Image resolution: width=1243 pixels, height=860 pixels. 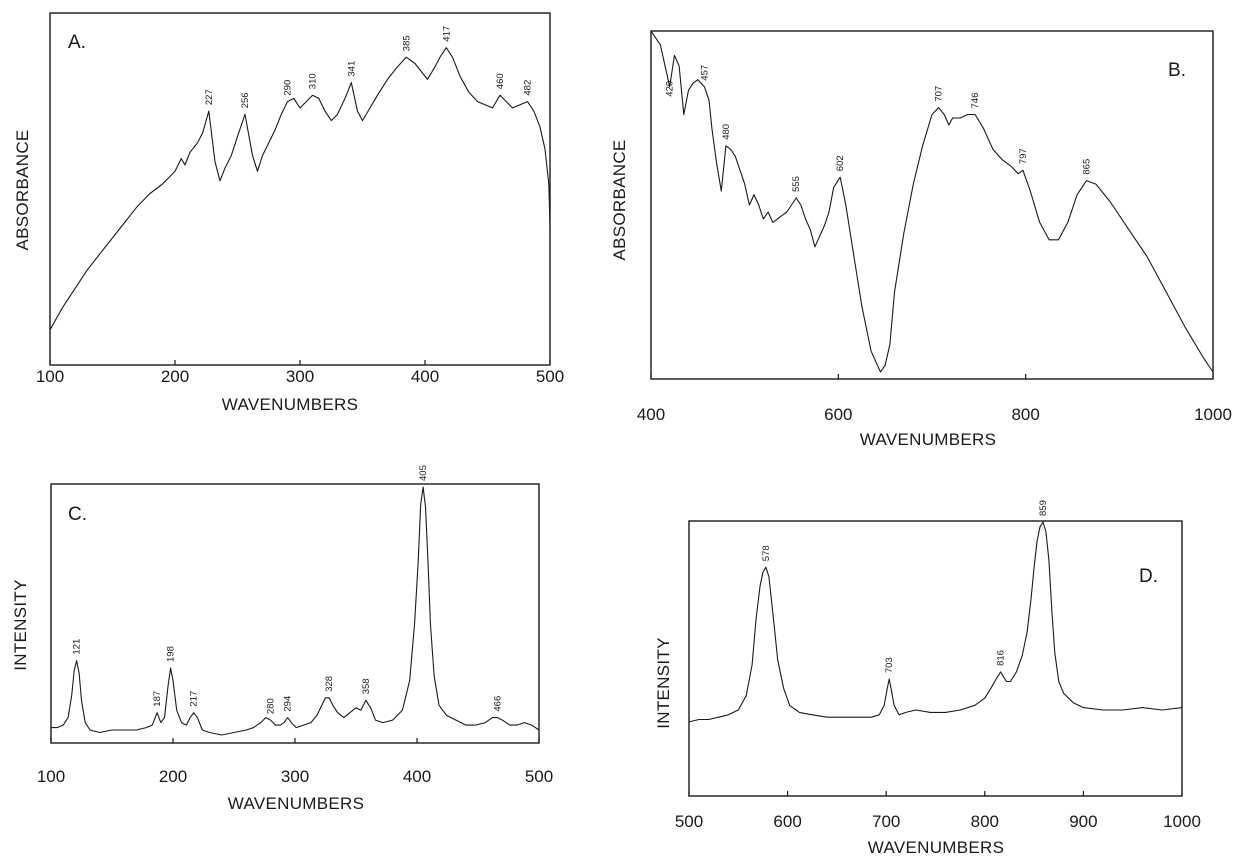 I want to click on panel-a-letter: A., so click(x=77, y=42).